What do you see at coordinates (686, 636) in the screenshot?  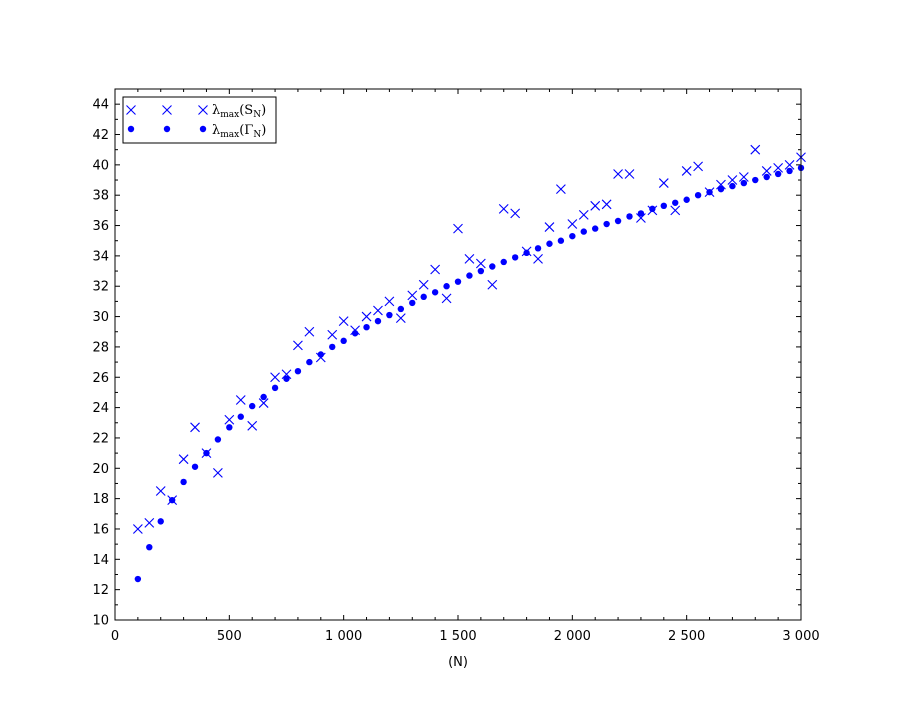 I see `x-tick-label: 2 500` at bounding box center [686, 636].